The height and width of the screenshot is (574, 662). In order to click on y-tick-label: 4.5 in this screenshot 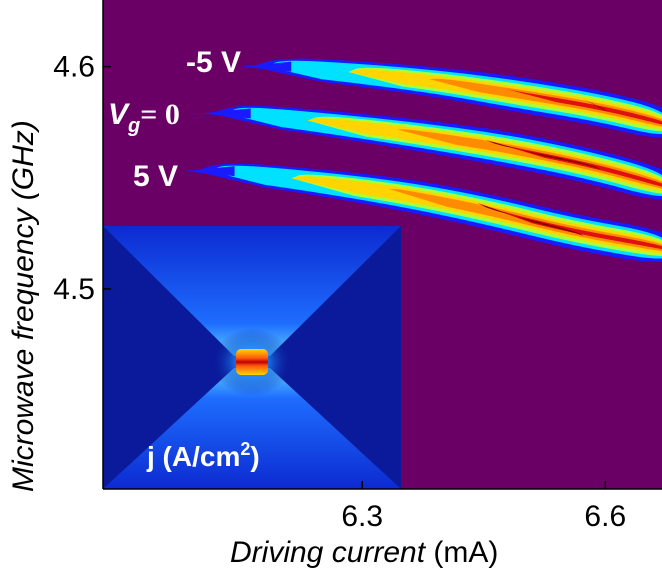, I will do `click(74, 289)`.